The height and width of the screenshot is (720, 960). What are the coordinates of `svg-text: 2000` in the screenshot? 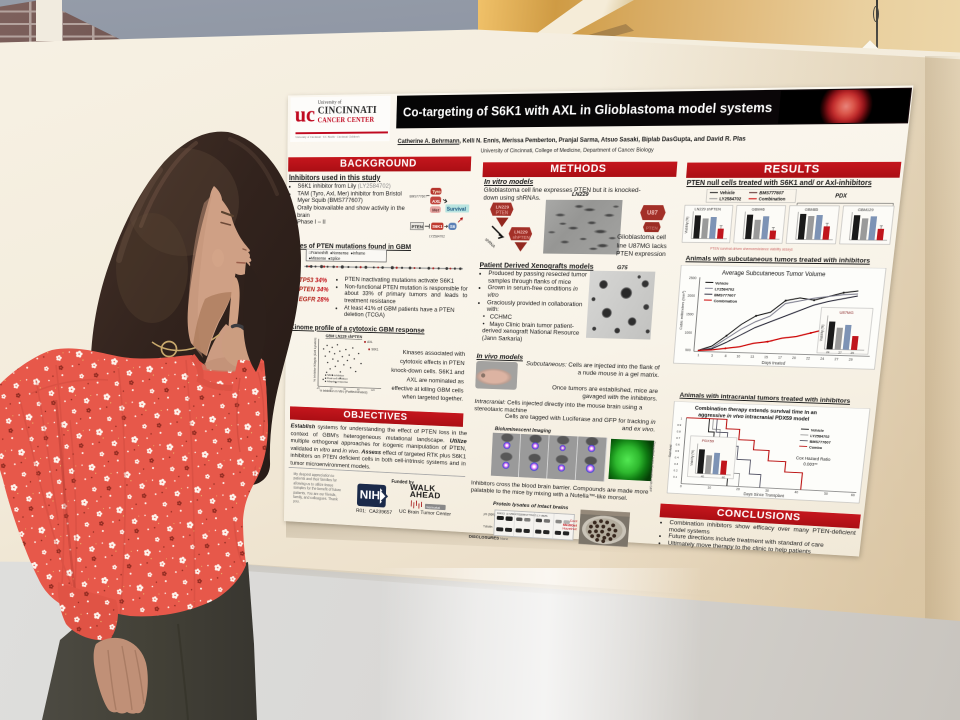 It's located at (691, 296).